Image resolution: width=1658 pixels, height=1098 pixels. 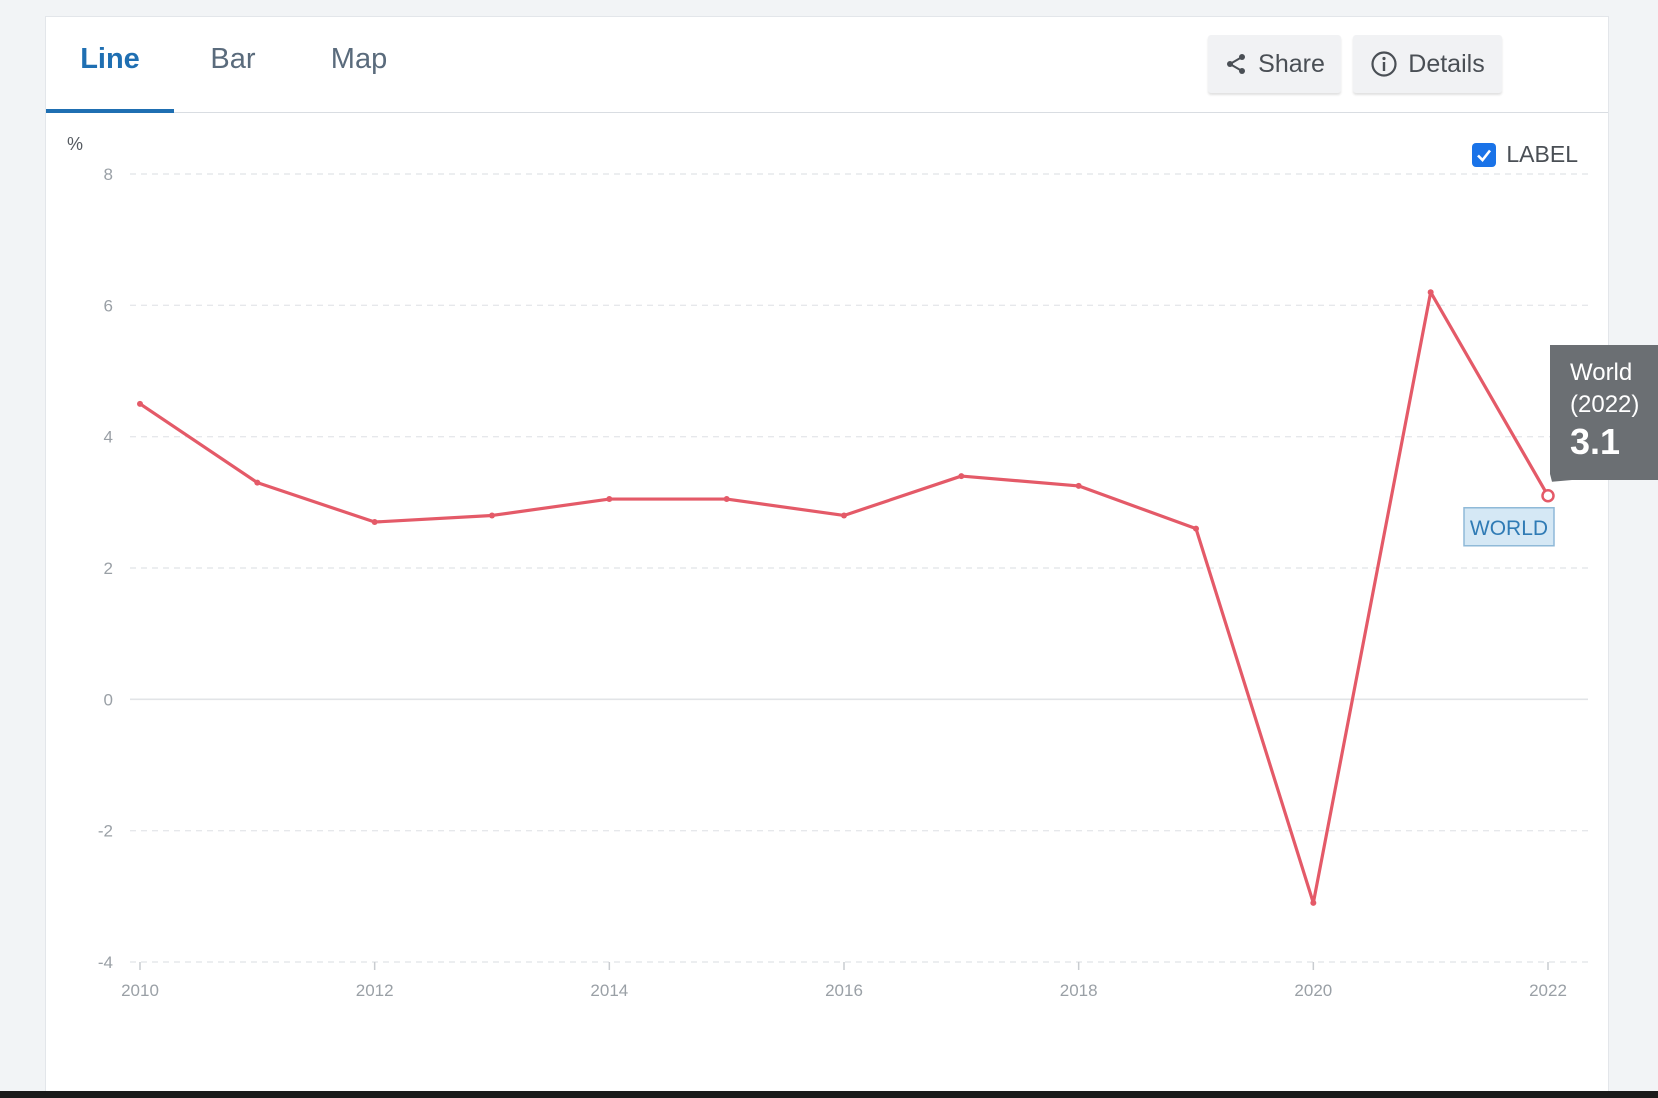 What do you see at coordinates (375, 990) in the screenshot?
I see `x-tick-label: 2012` at bounding box center [375, 990].